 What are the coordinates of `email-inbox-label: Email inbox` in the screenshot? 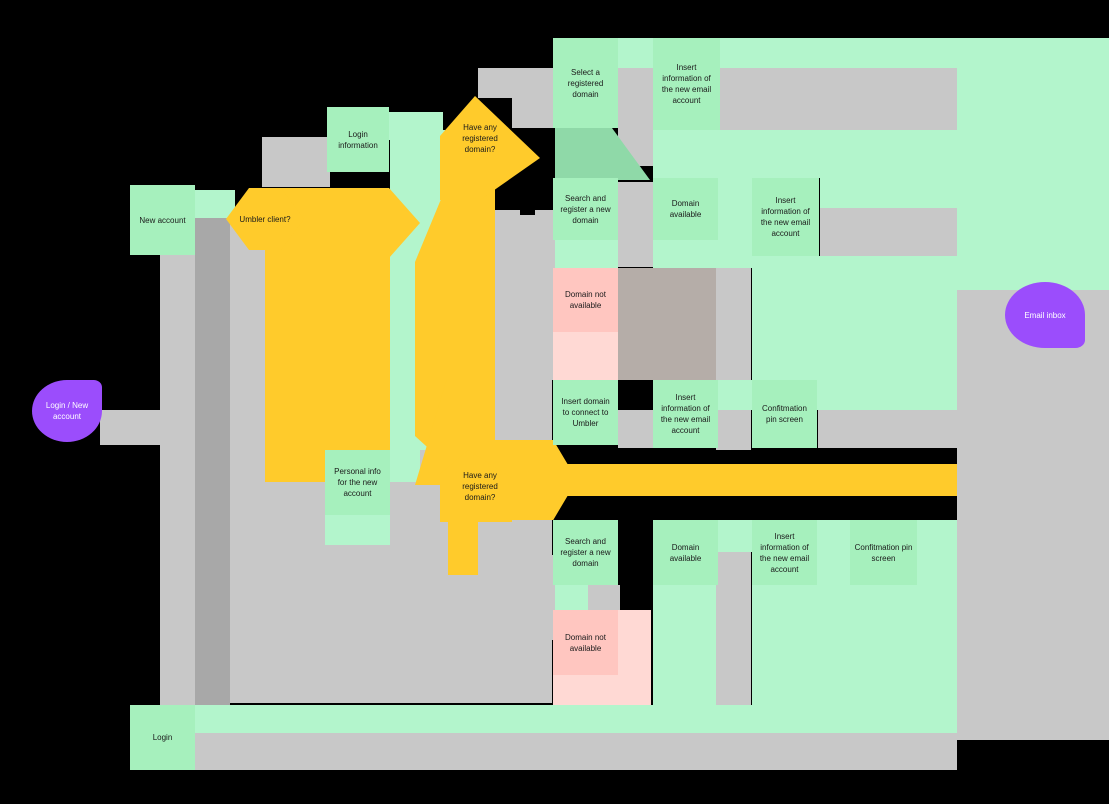 It's located at (1045, 315).